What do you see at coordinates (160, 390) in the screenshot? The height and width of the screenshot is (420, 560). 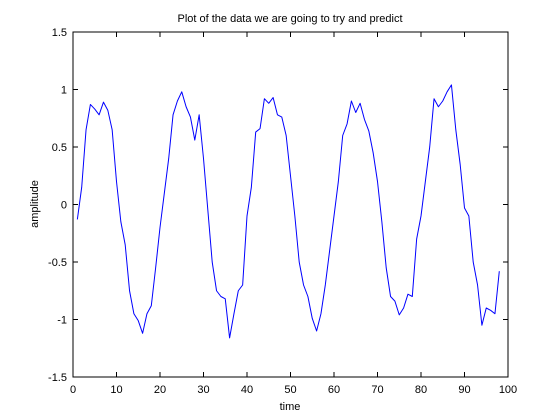 I see `x-tick-label: 20` at bounding box center [160, 390].